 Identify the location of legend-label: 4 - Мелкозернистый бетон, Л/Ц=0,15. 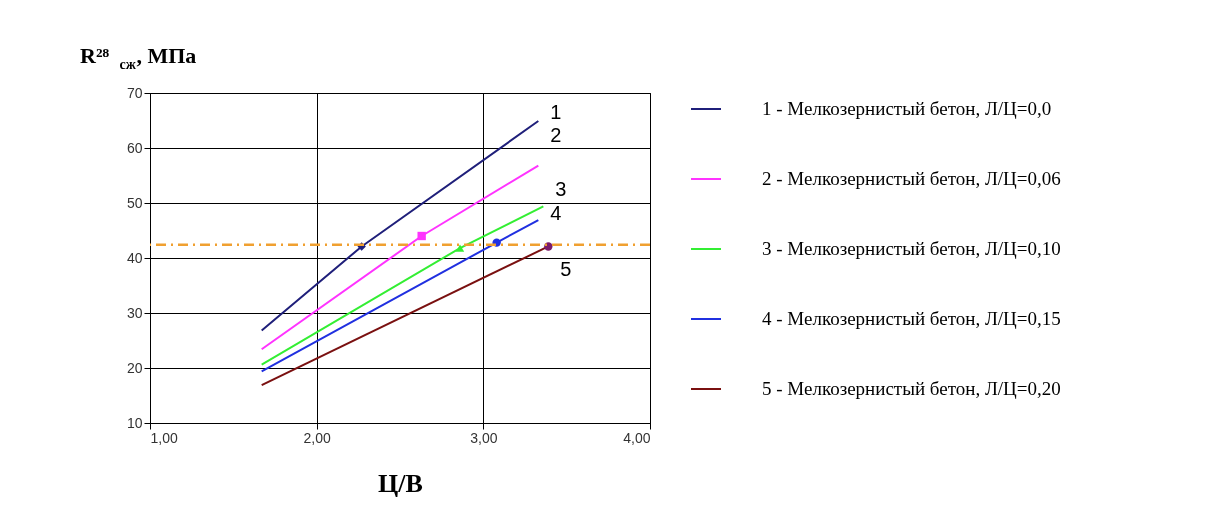
(911, 318).